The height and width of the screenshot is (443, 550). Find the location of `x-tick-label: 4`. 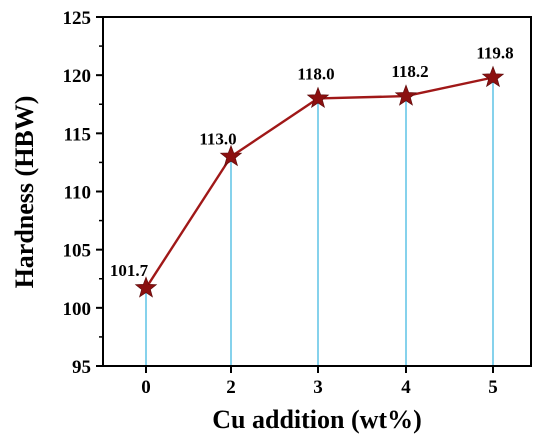

x-tick-label: 4 is located at coordinates (406, 387).